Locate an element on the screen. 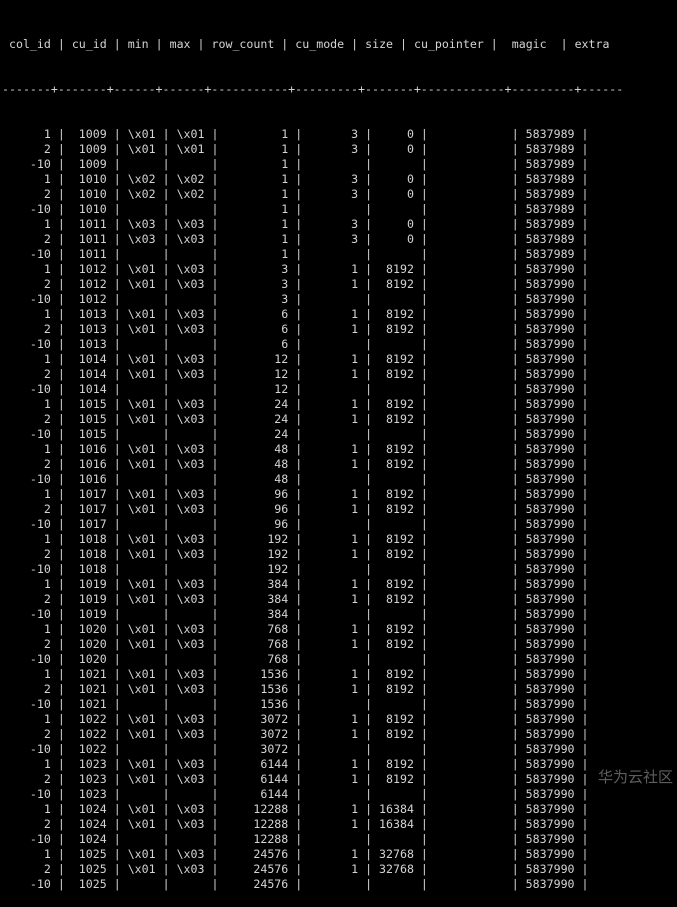 The height and width of the screenshot is (907, 677). table-row: -10 | 1013 | | | 6 | | | | 5837990 | is located at coordinates (312, 344).